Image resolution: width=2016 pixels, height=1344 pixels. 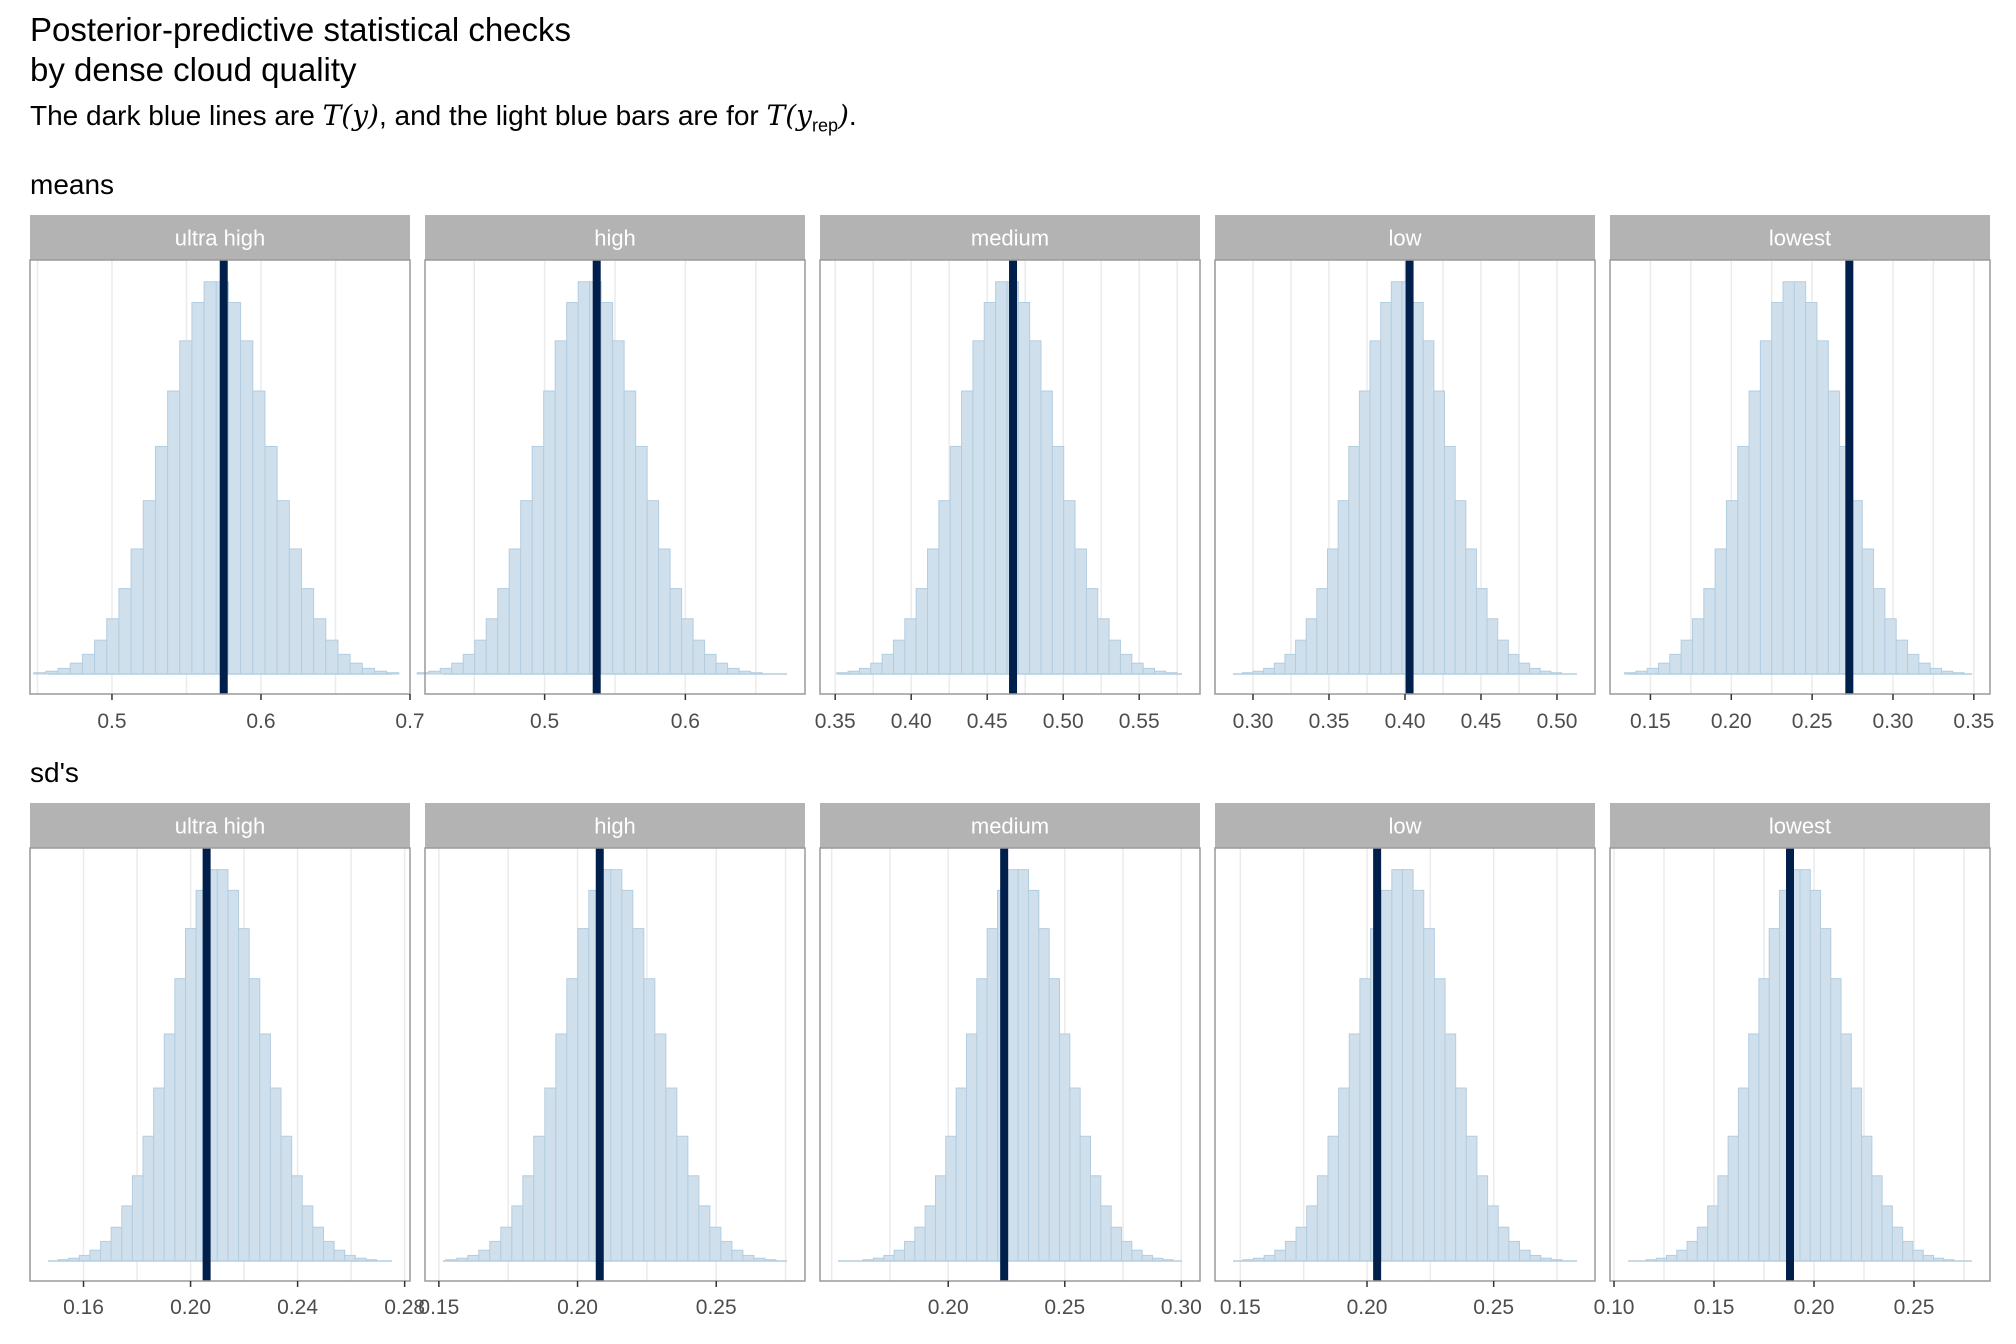 I want to click on x-tick-label: 0.40, so click(x=1405, y=721).